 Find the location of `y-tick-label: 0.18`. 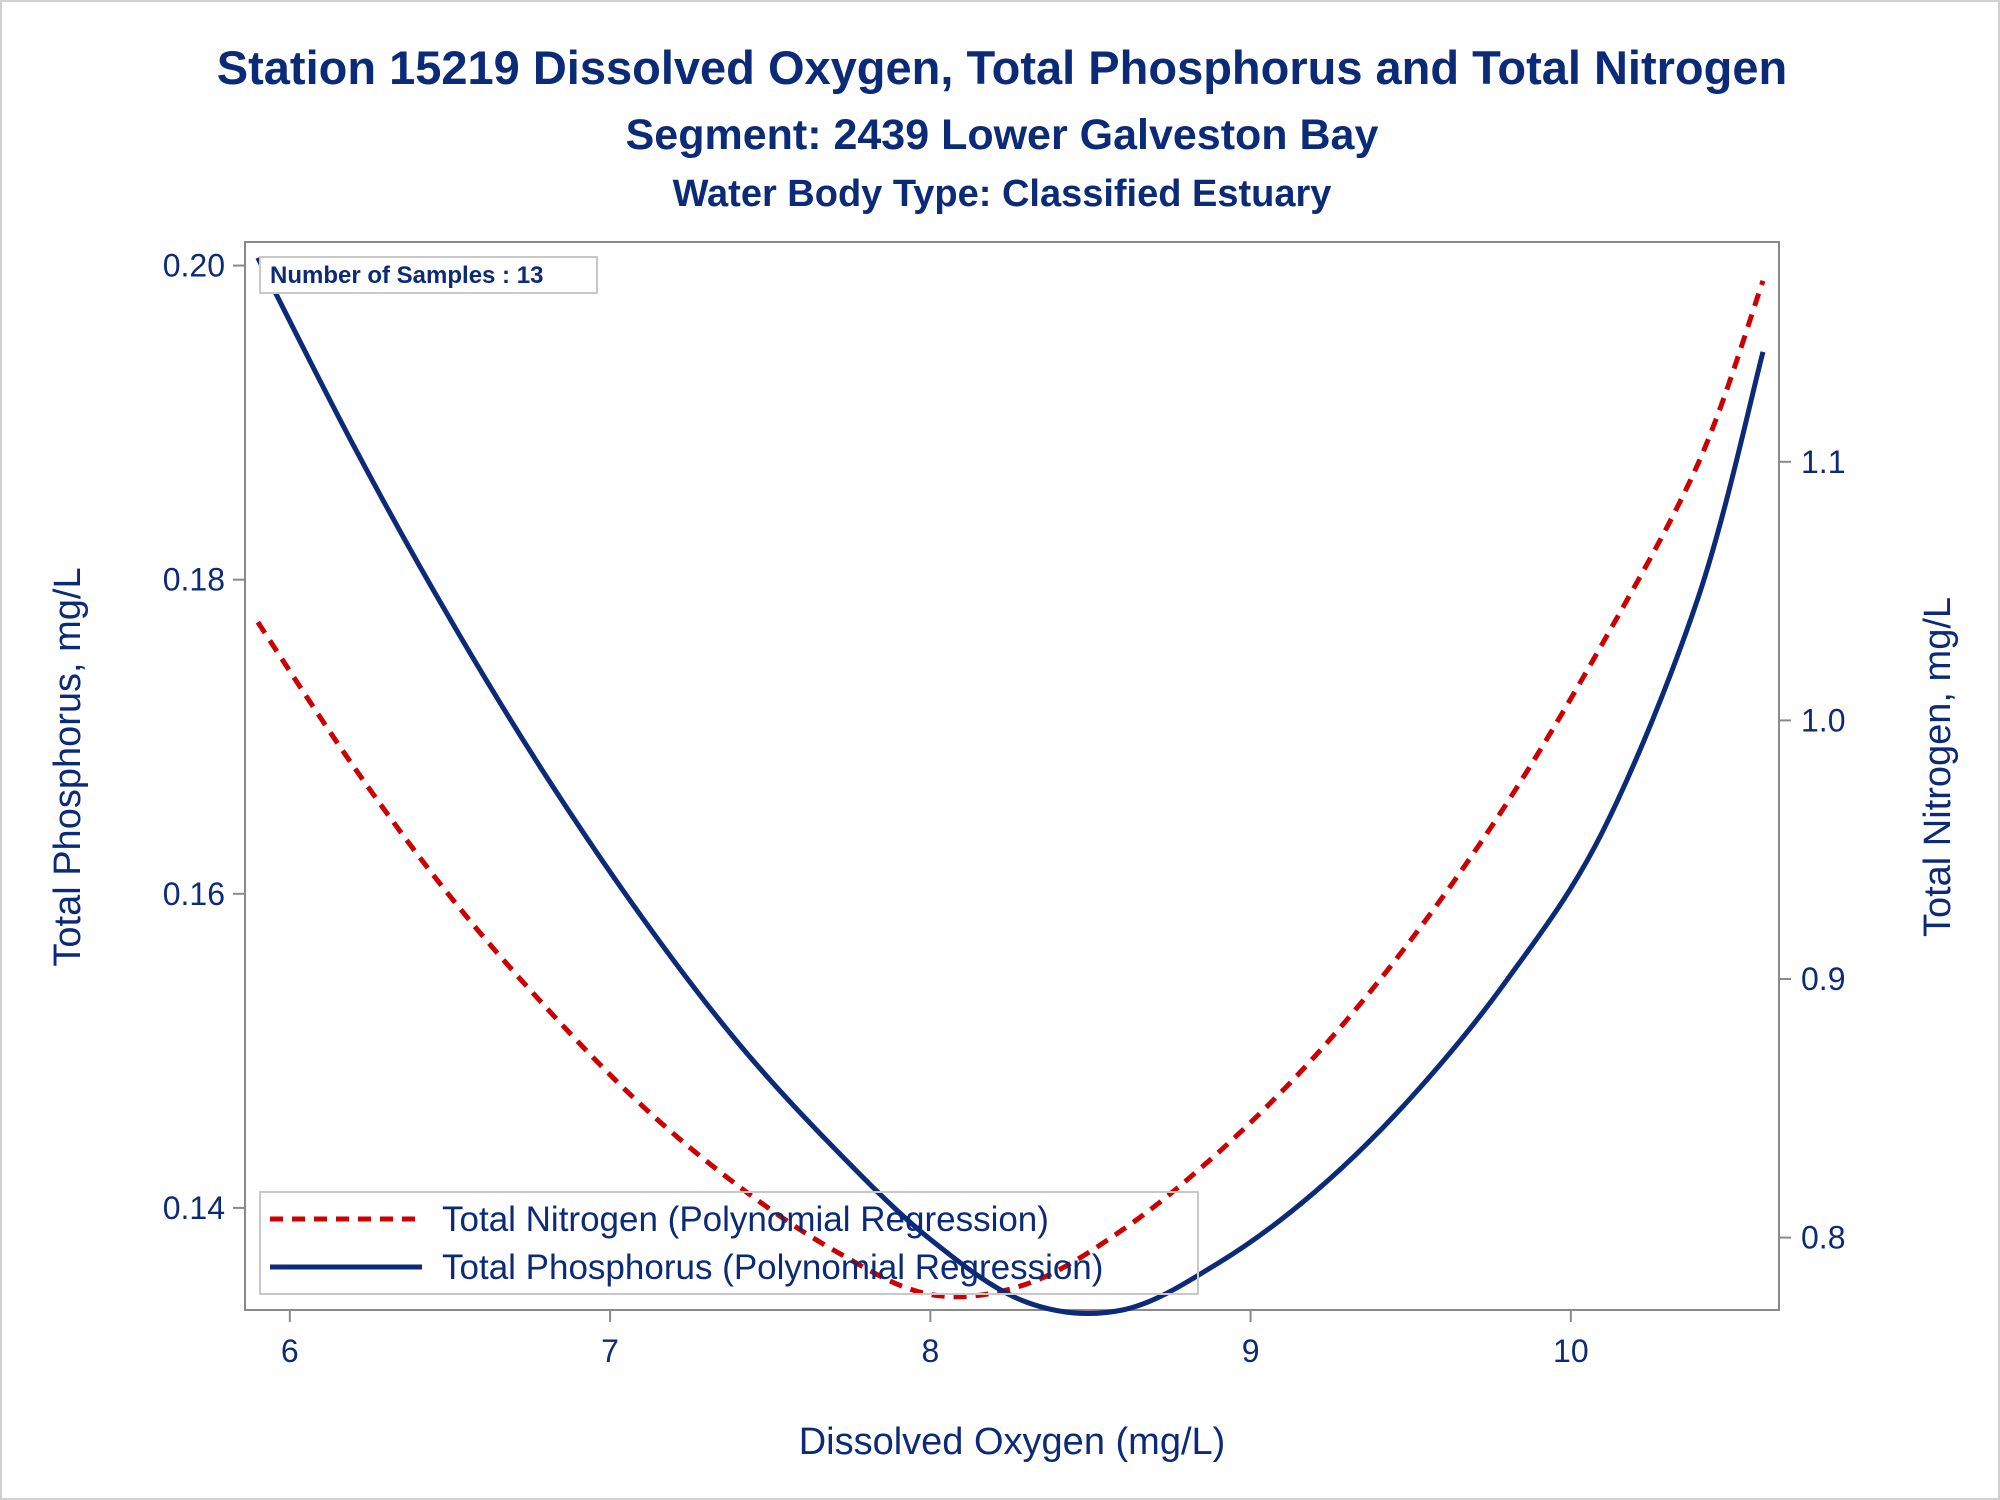

y-tick-label: 0.18 is located at coordinates (194, 580).